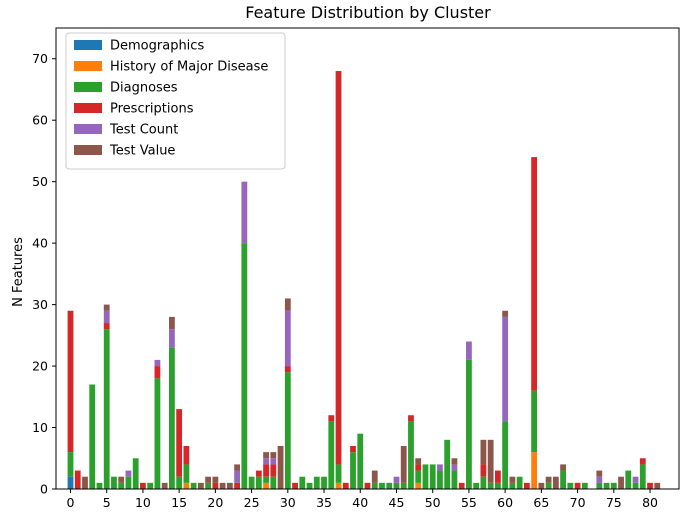  I want to click on legend-label: Diagnoses, so click(144, 88).